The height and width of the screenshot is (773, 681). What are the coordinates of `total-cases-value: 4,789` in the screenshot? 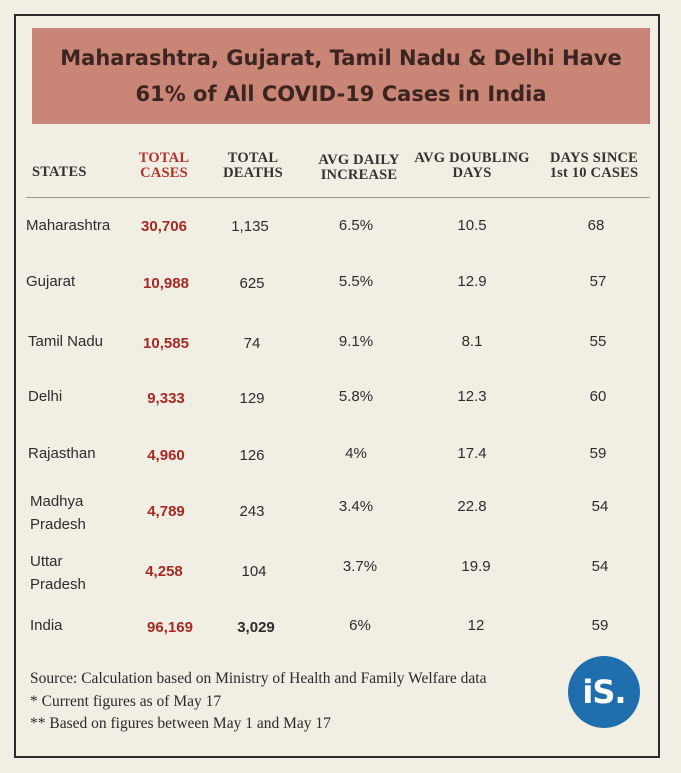 It's located at (166, 511).